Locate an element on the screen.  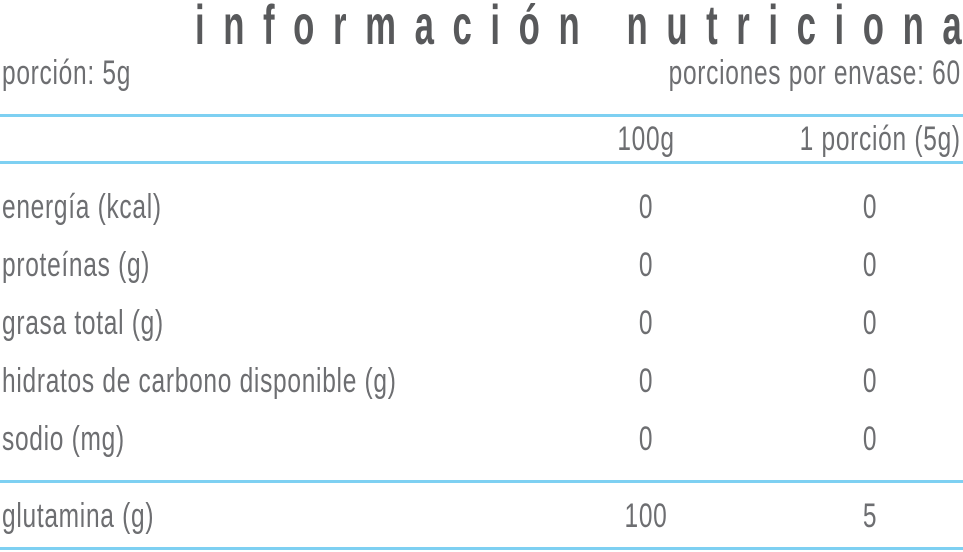
divider-bottom is located at coordinates (481, 548).